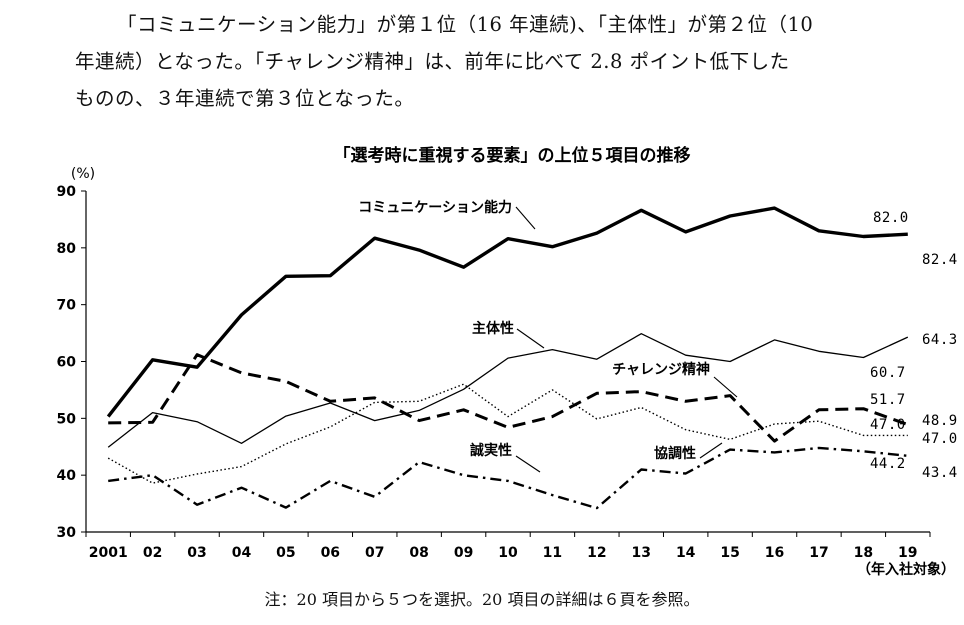 The height and width of the screenshot is (625, 964). I want to click on paragraph-line-3: ものの、３年連続で第３位となった。, so click(245, 98).